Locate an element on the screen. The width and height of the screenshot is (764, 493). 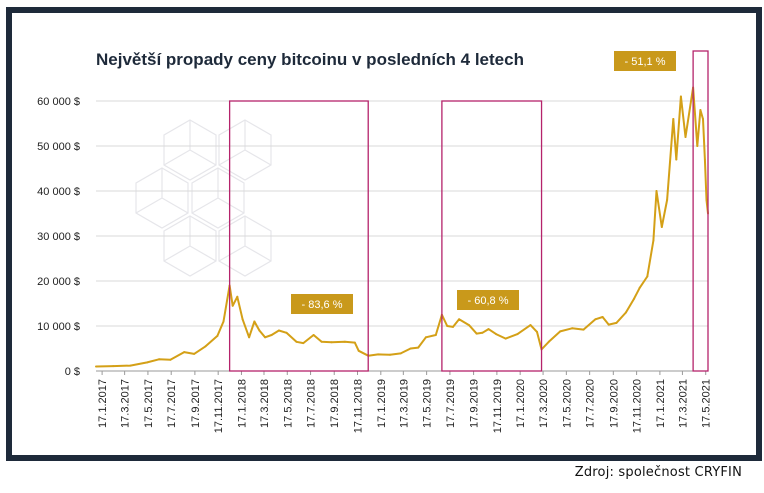
drop-label: - 60,8 % is located at coordinates (488, 301).